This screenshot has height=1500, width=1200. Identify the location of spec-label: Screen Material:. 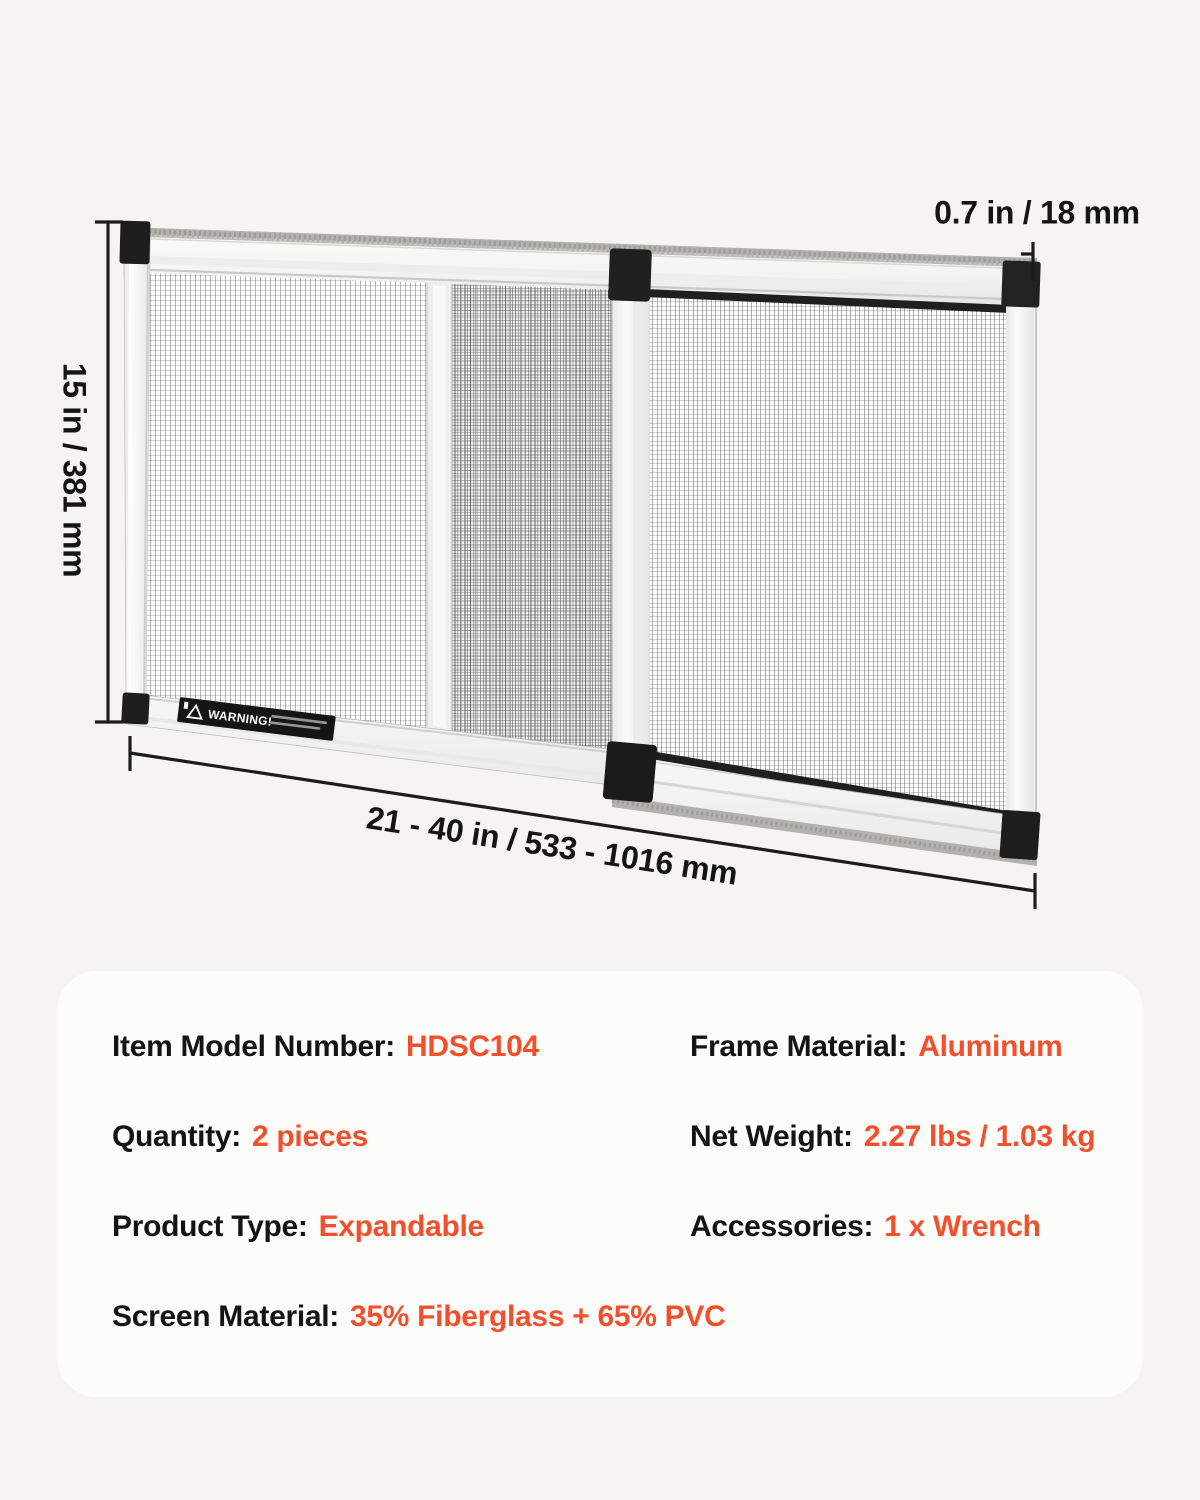
(225, 1316).